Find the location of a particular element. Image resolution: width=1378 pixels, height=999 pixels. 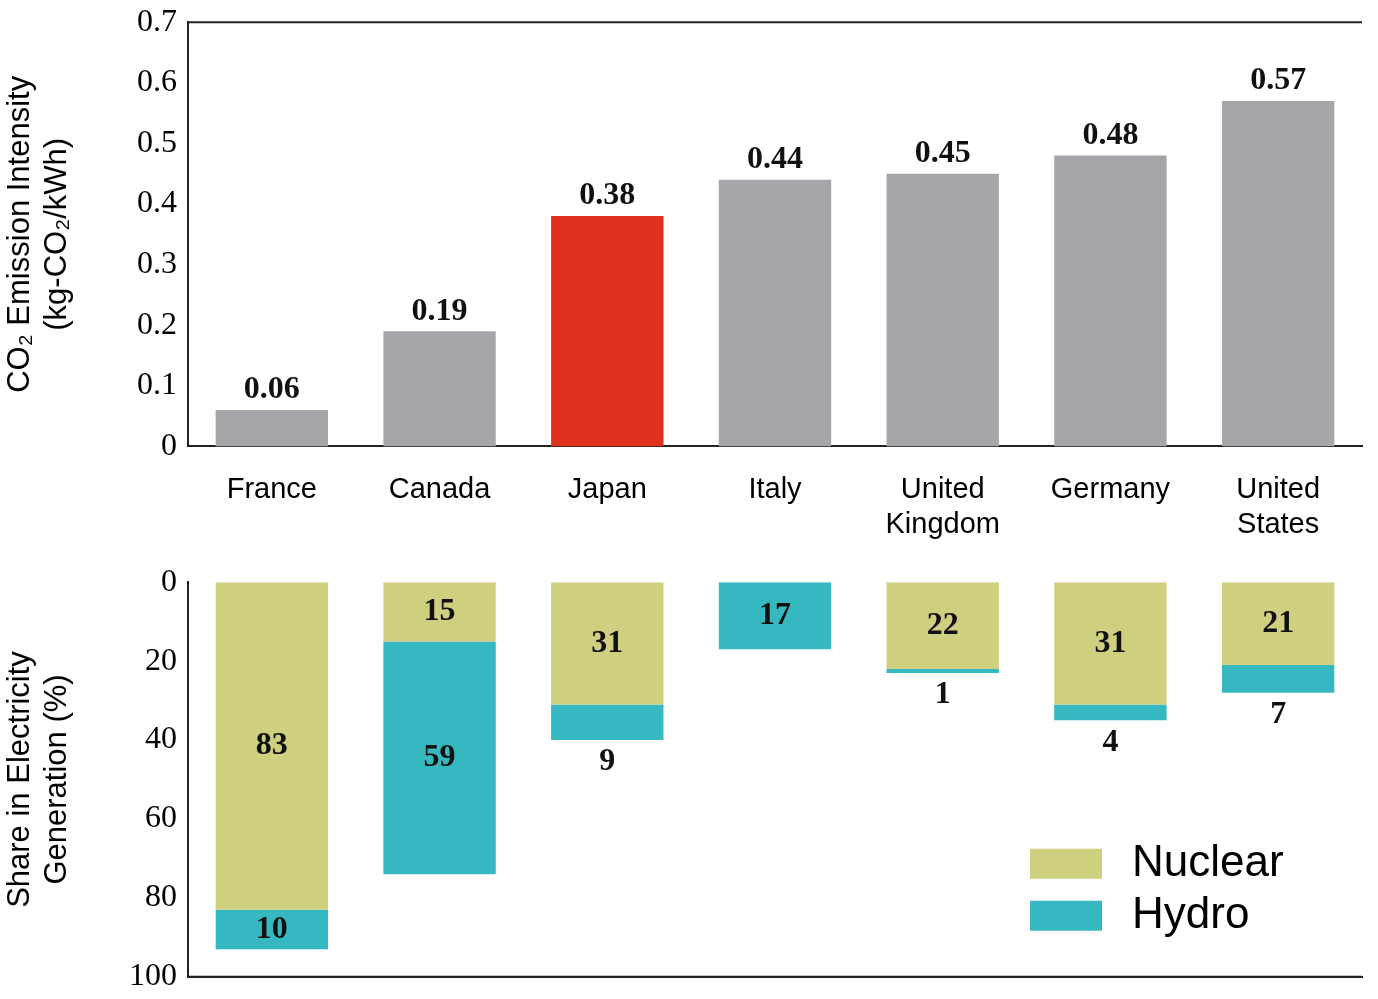

x-tick-label: Germany is located at coordinates (1110, 487).